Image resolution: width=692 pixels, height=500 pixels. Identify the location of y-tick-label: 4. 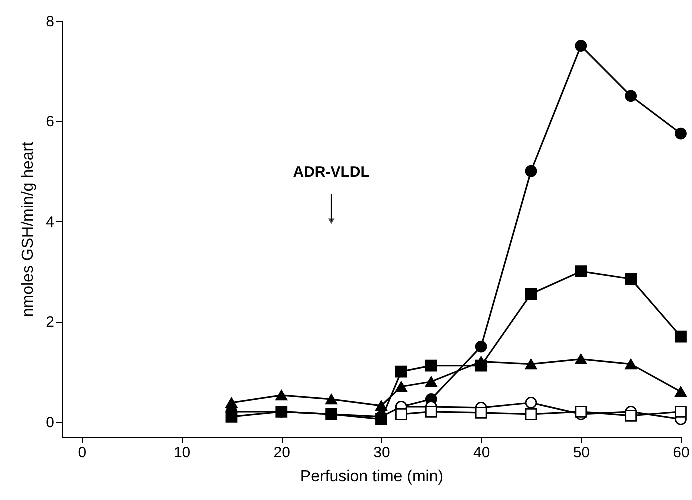
(50, 222).